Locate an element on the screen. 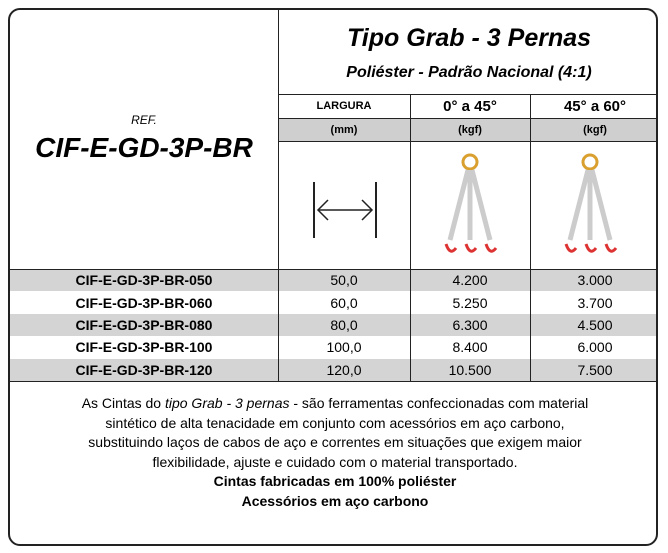 The image size is (668, 553). unit-label: (mm) is located at coordinates (344, 129).